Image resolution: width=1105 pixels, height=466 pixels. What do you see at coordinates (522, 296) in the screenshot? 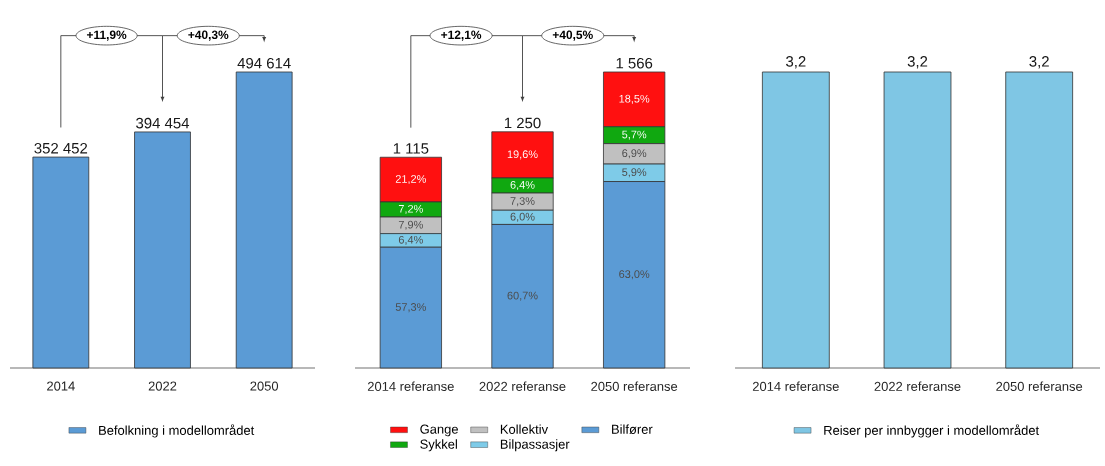
I see `annotation: 60,7%` at bounding box center [522, 296].